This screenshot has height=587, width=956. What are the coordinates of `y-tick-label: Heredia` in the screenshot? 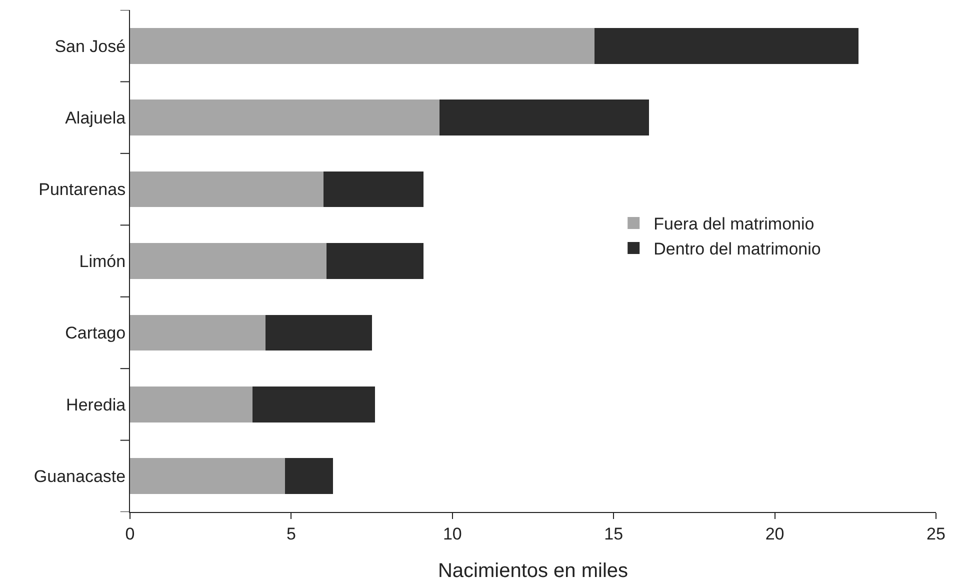 It's located at (96, 404).